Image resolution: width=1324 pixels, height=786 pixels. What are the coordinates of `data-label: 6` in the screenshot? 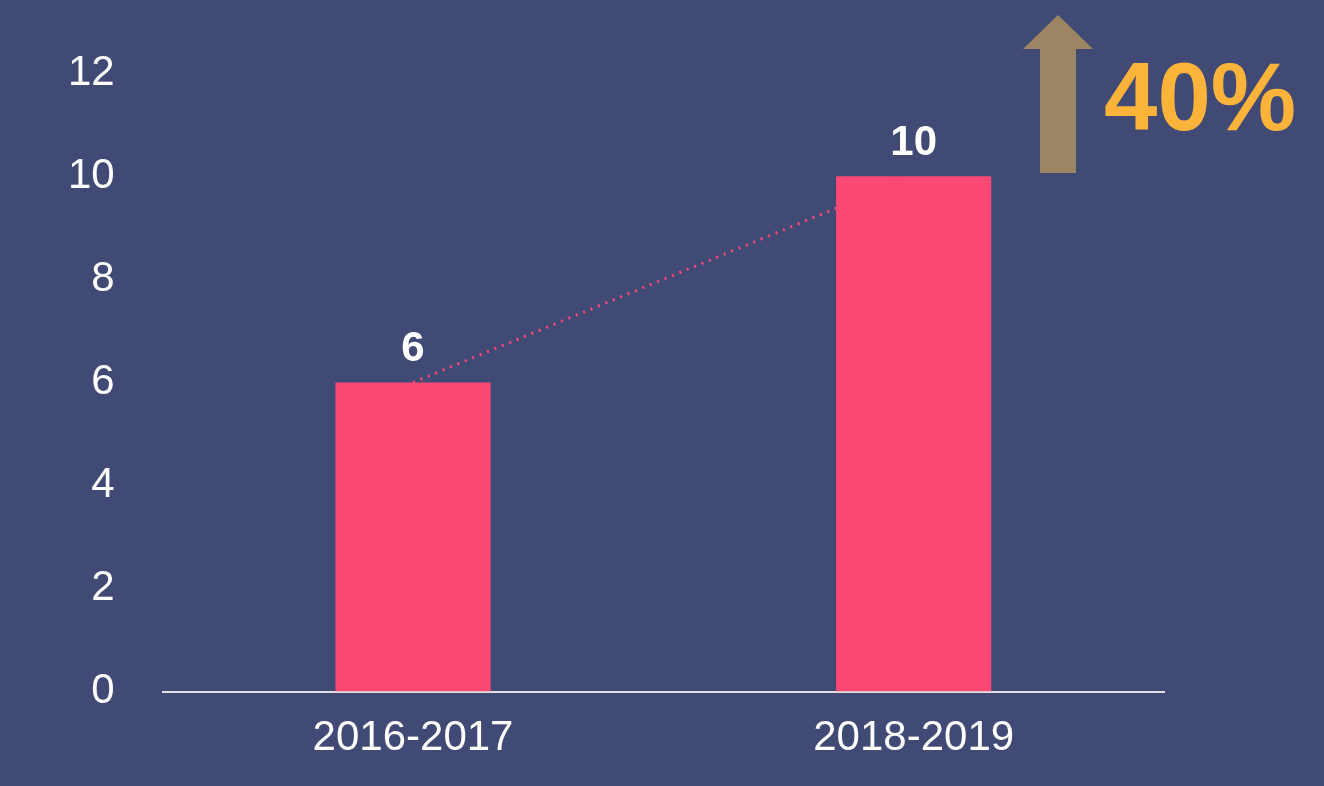 It's located at (413, 346).